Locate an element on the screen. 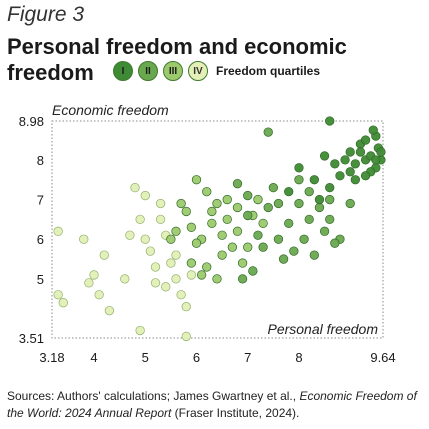  chart-title-line2: freedom is located at coordinates (50, 72).